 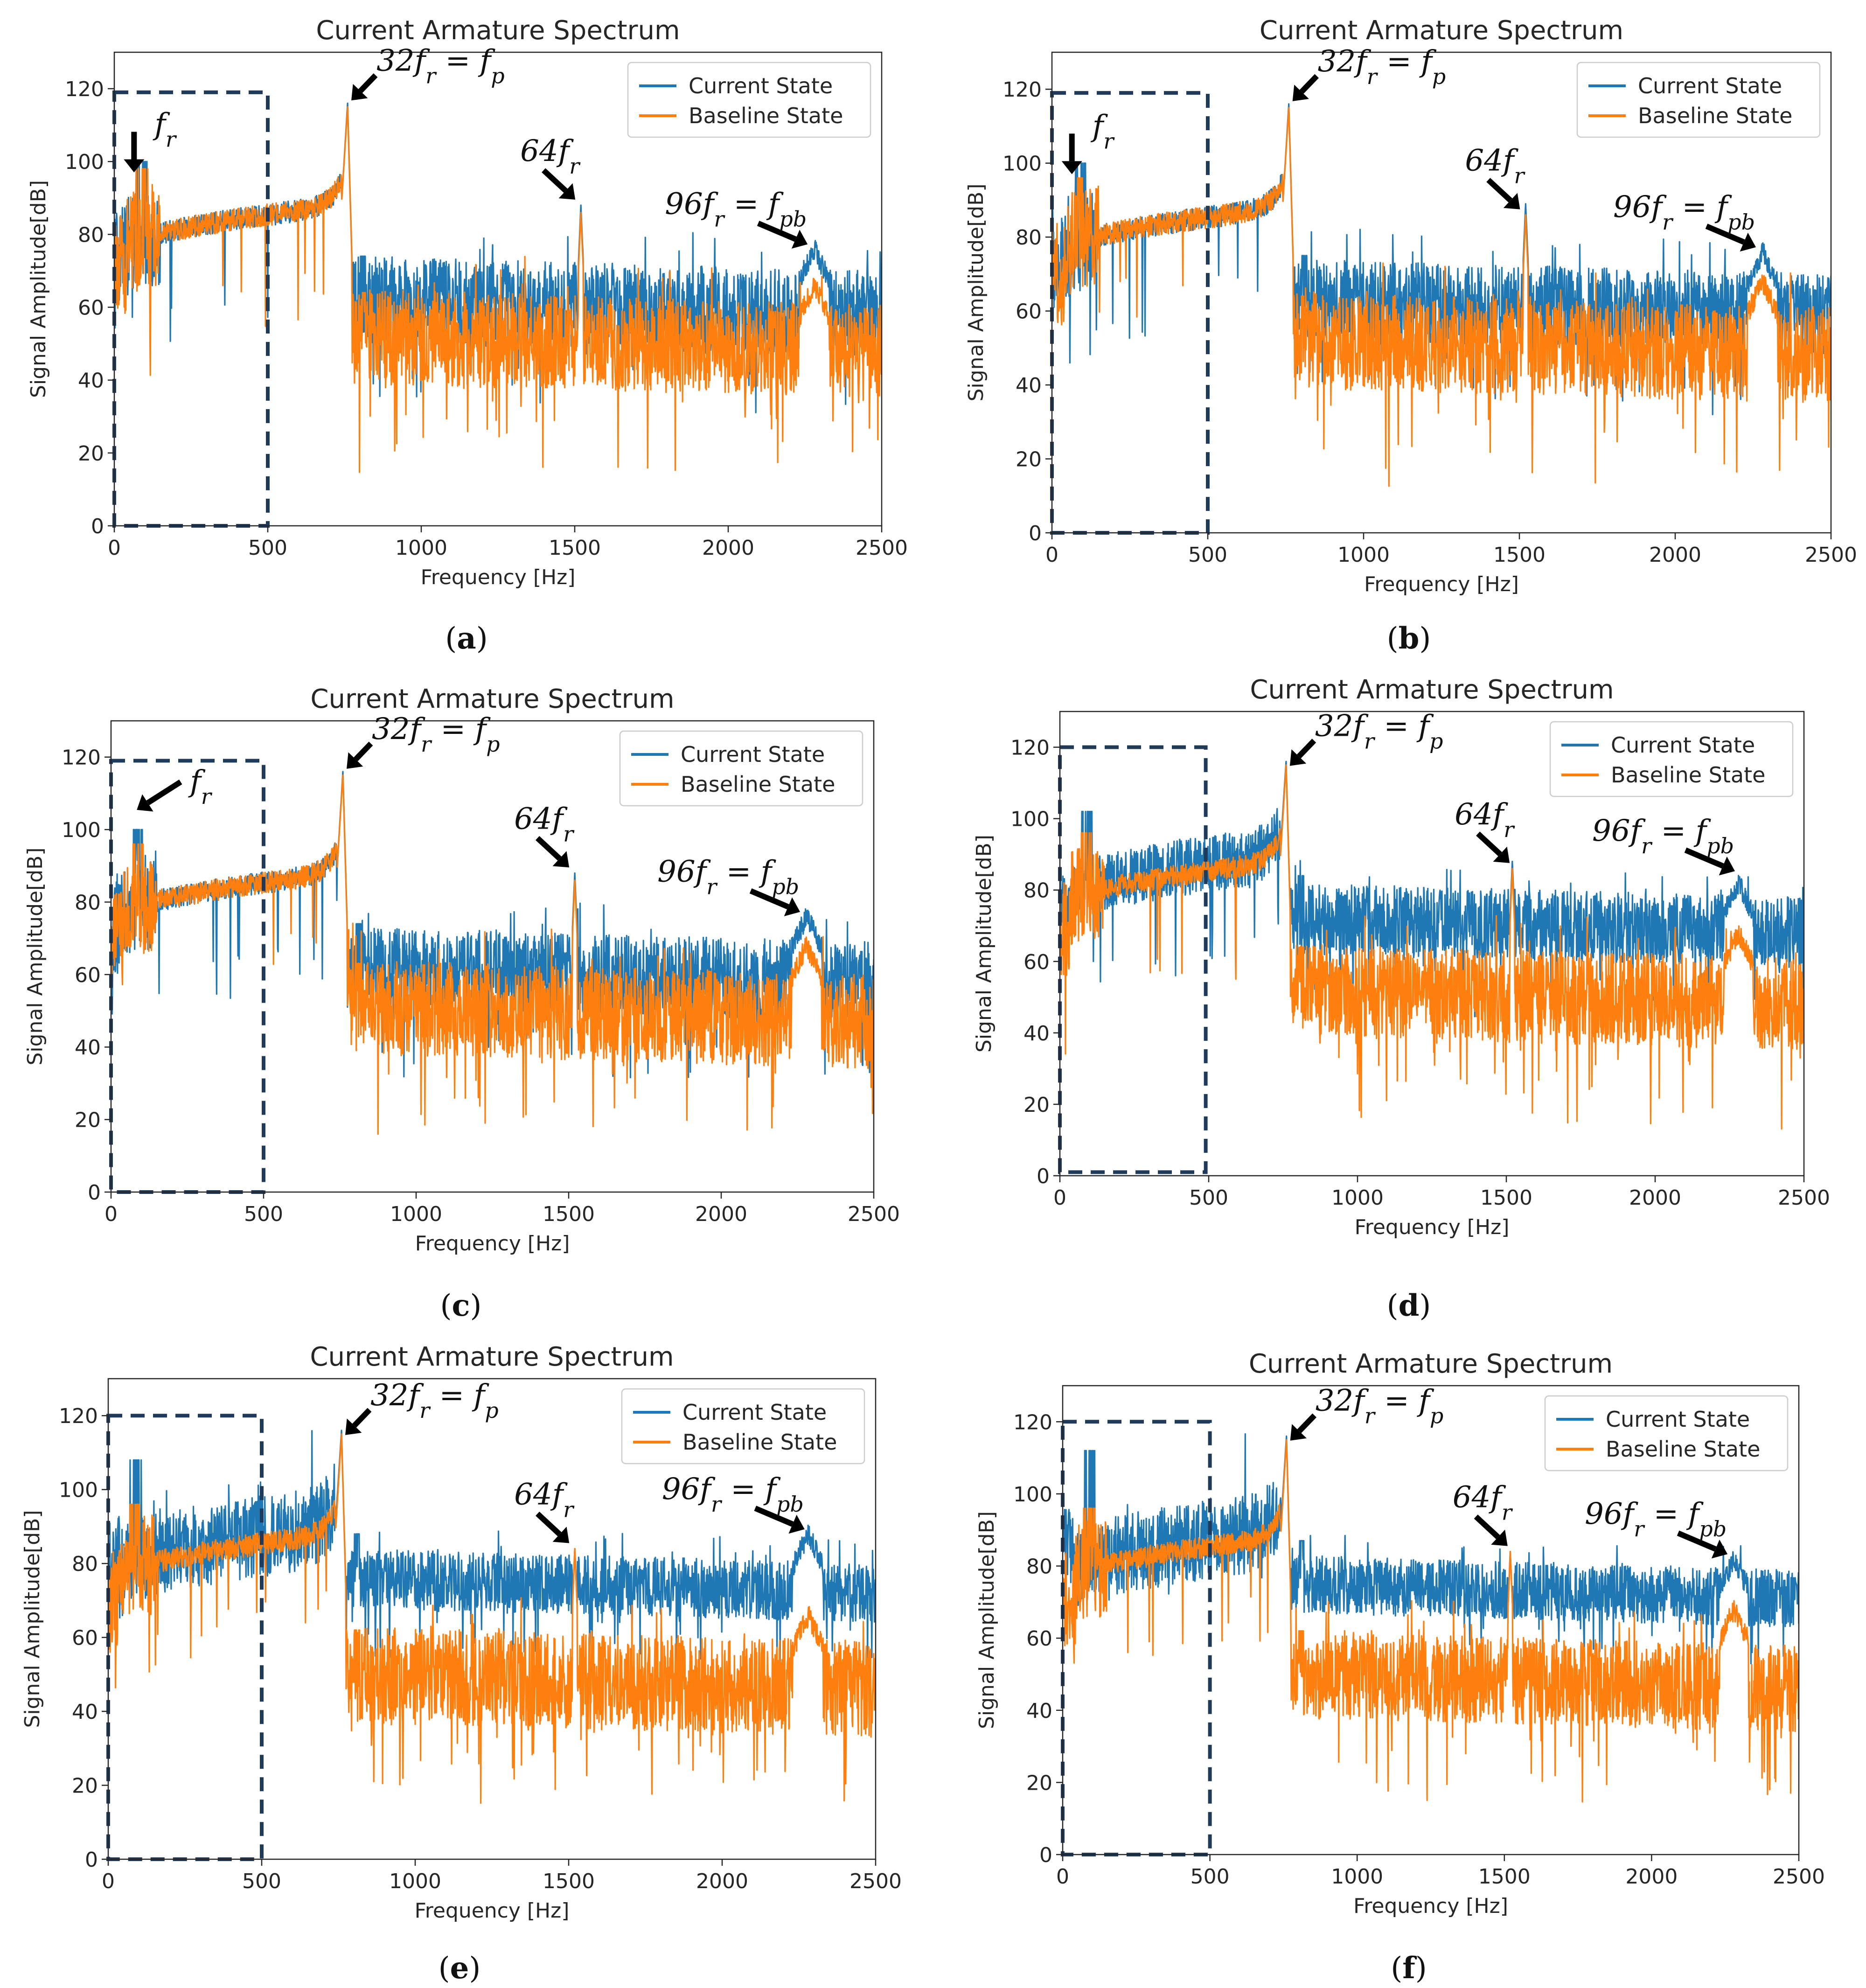 What do you see at coordinates (91, 454) in the screenshot?
I see `y-tick-label: 20` at bounding box center [91, 454].